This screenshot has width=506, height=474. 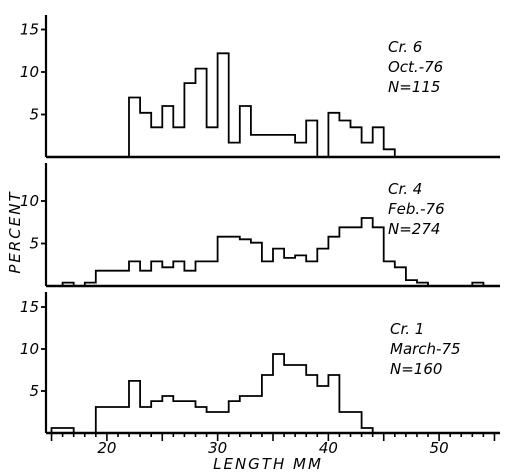 What do you see at coordinates (414, 87) in the screenshot?
I see `panel-annotation-line: N=115` at bounding box center [414, 87].